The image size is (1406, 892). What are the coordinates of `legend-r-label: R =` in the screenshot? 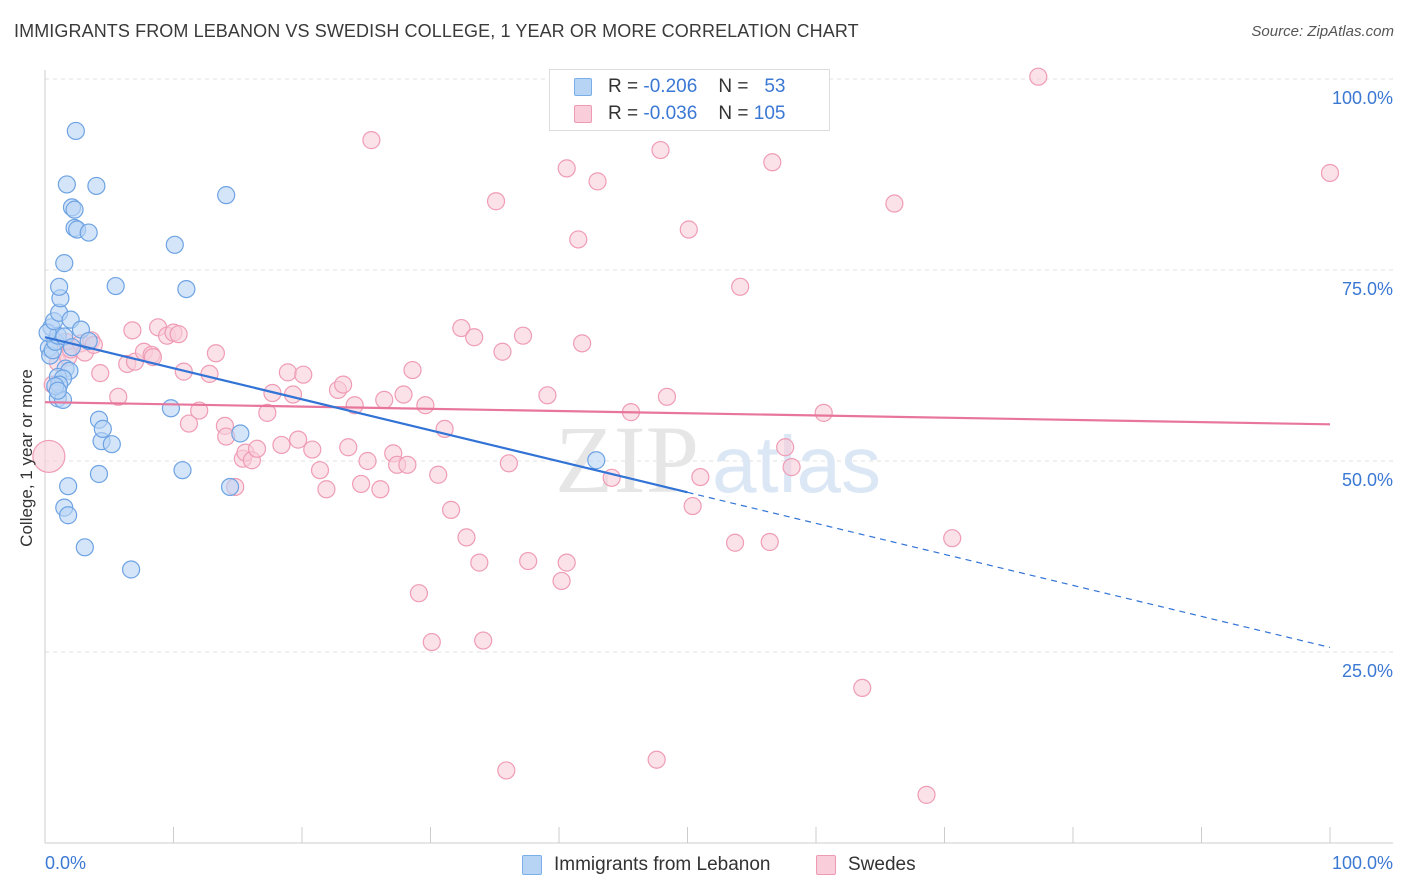 It's located at (623, 86).